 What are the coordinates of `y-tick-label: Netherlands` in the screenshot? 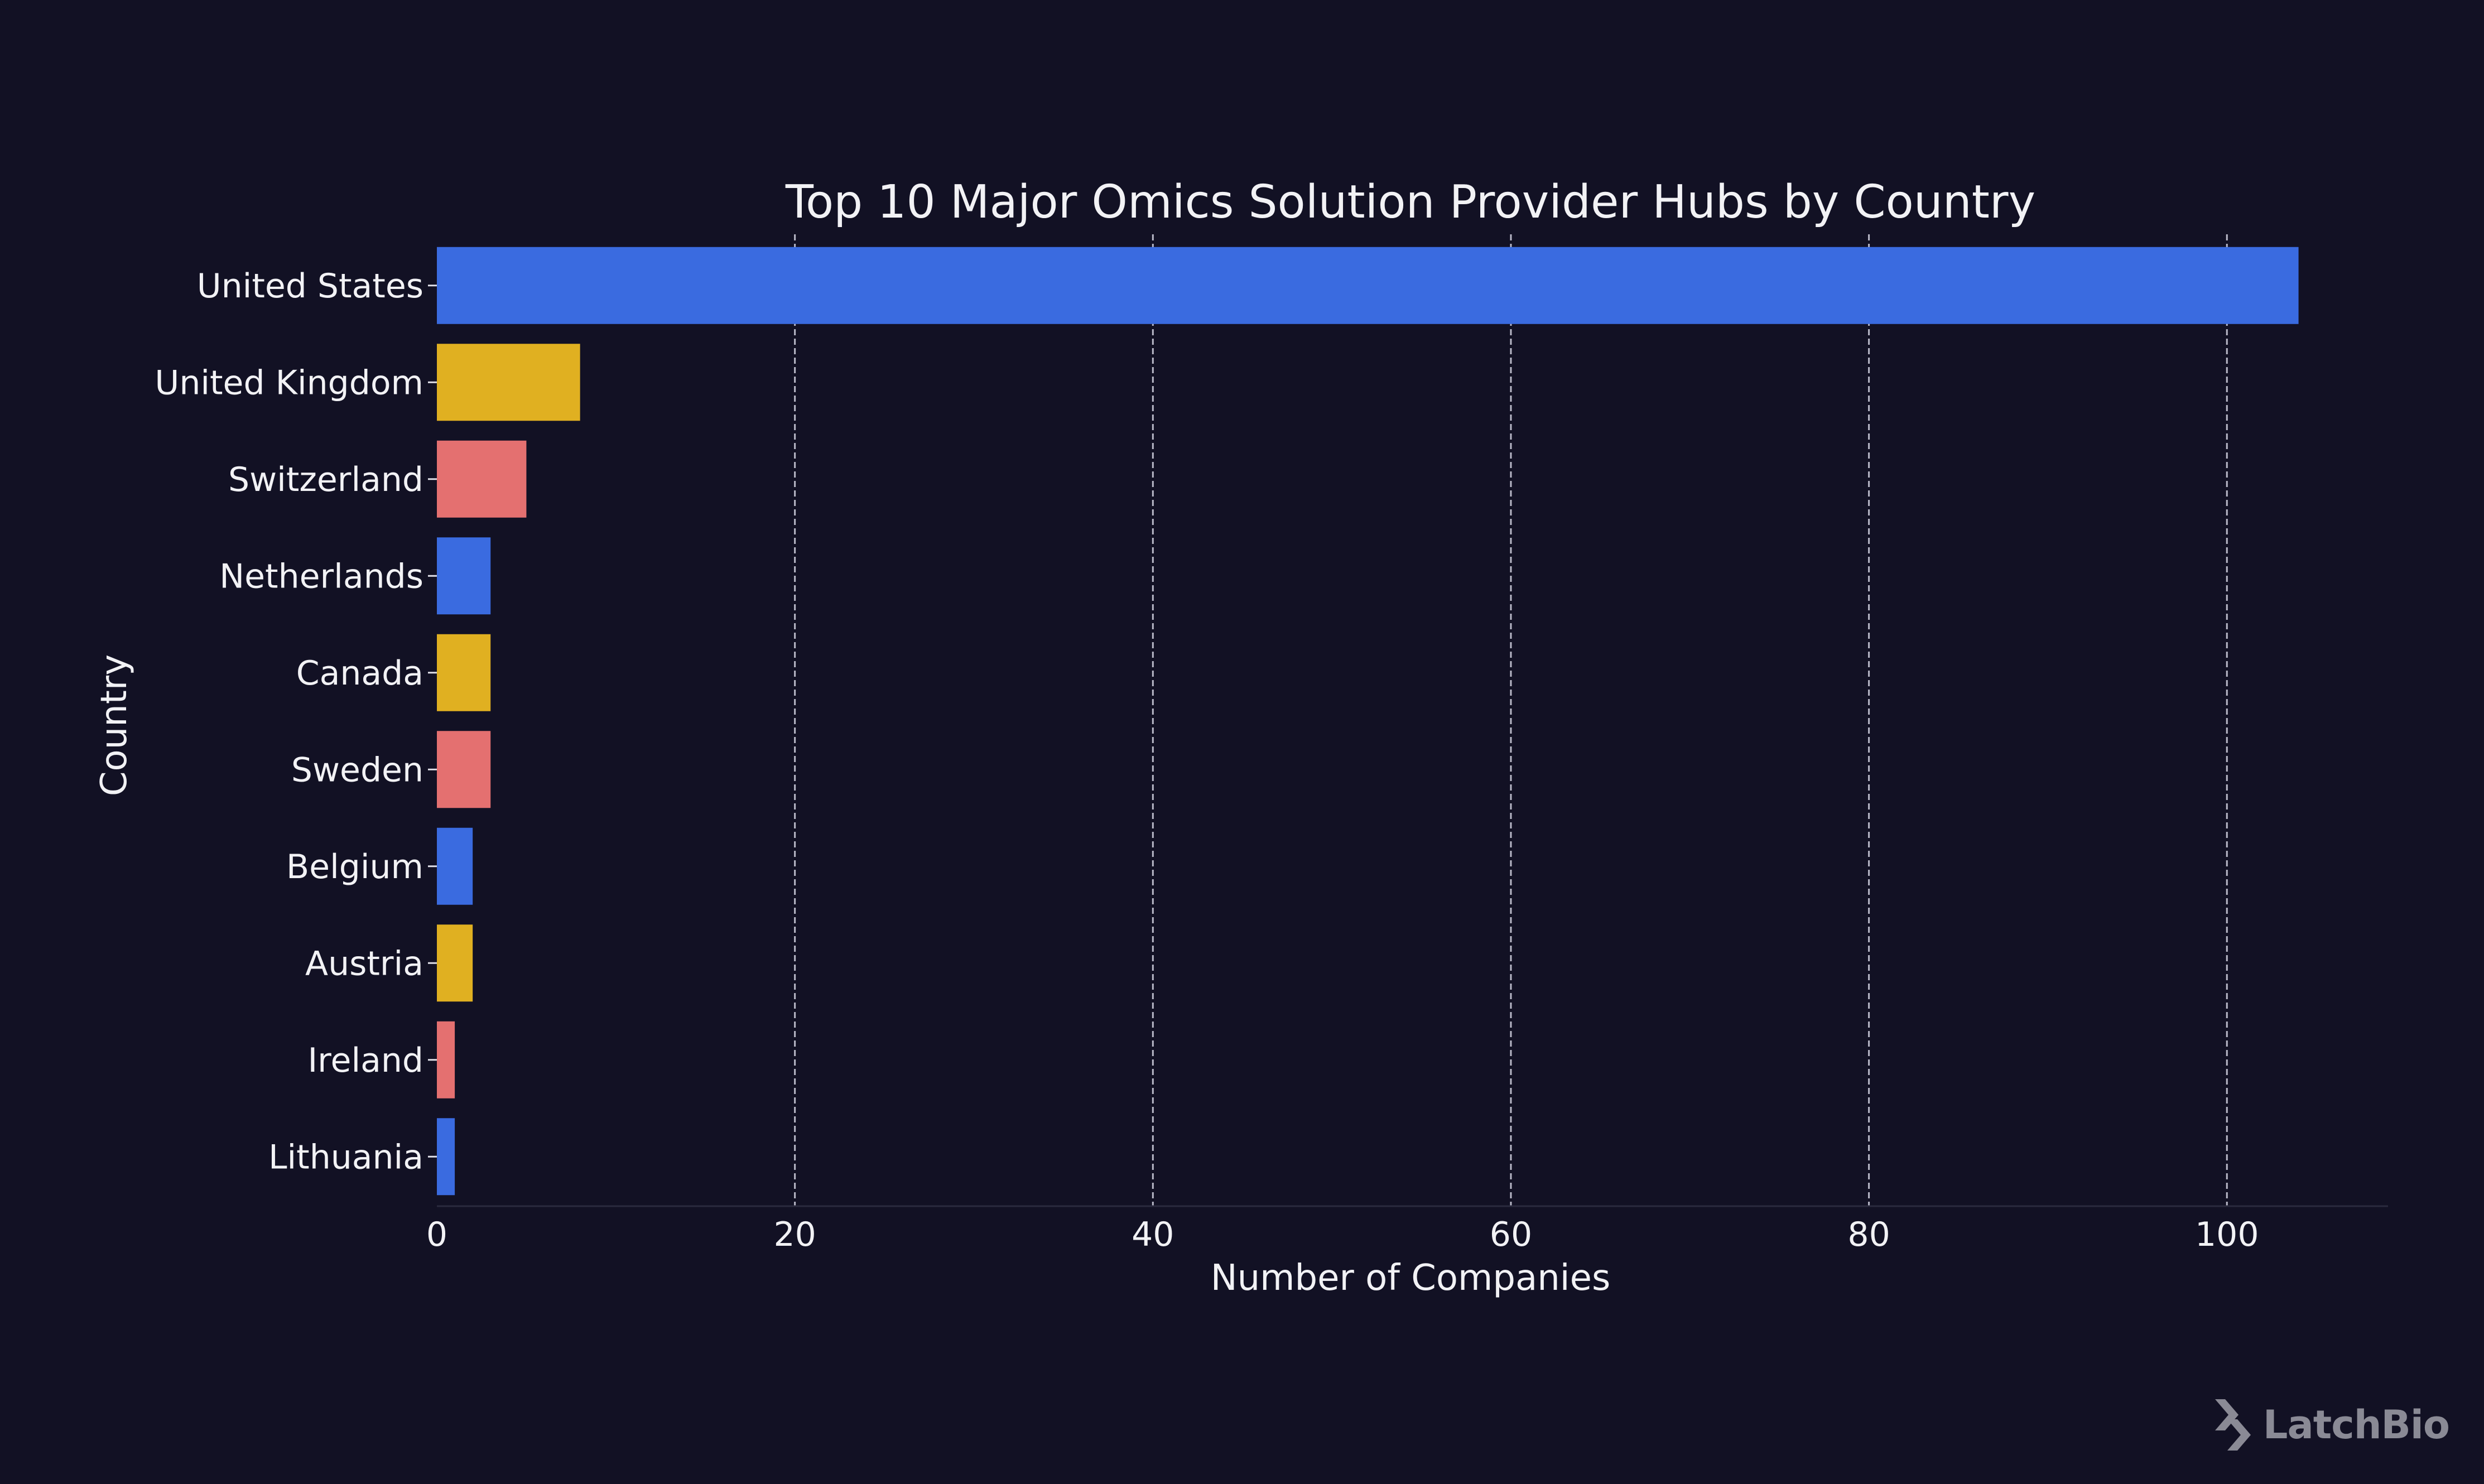 It's located at (321, 576).